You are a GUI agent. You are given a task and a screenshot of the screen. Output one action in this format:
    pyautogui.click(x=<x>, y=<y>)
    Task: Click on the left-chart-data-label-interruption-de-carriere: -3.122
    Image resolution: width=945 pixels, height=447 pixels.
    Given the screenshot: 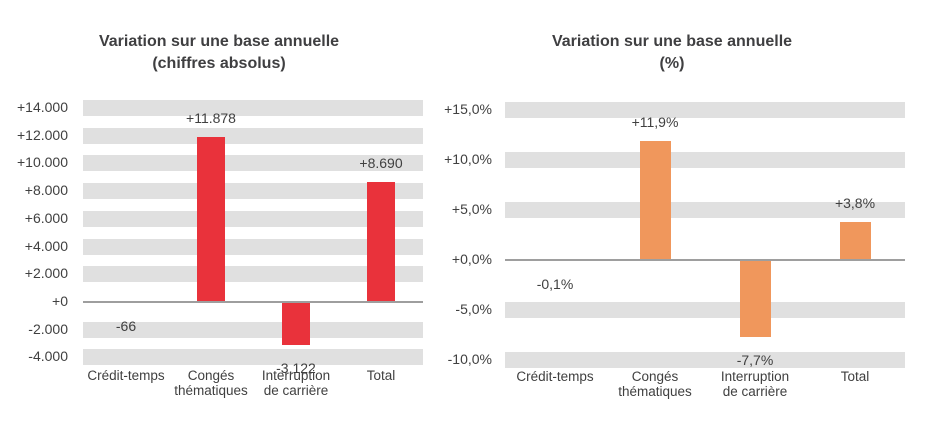 What is the action you would take?
    pyautogui.click(x=296, y=368)
    